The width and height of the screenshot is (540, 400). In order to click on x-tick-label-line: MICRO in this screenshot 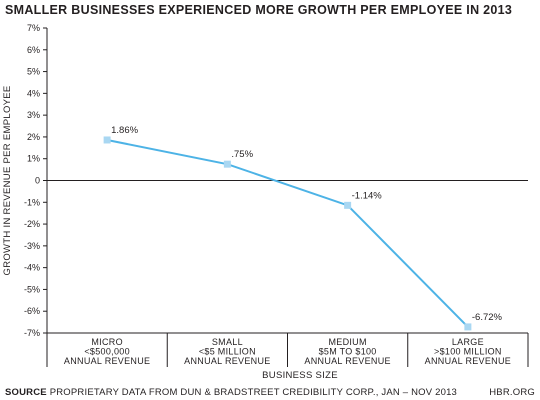, I will do `click(107, 342)`.